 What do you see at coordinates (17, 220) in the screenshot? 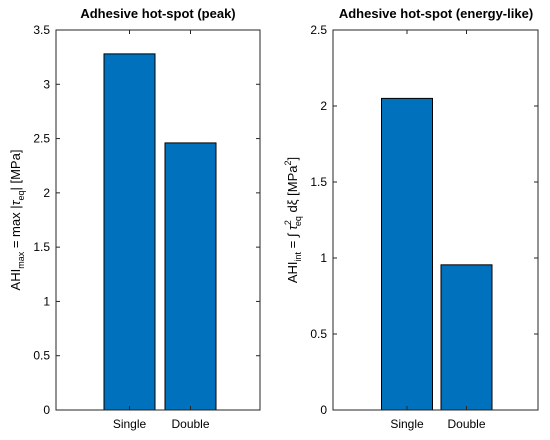
I see `y-axis-label: AHImax = max |τeq| [MPa]` at bounding box center [17, 220].